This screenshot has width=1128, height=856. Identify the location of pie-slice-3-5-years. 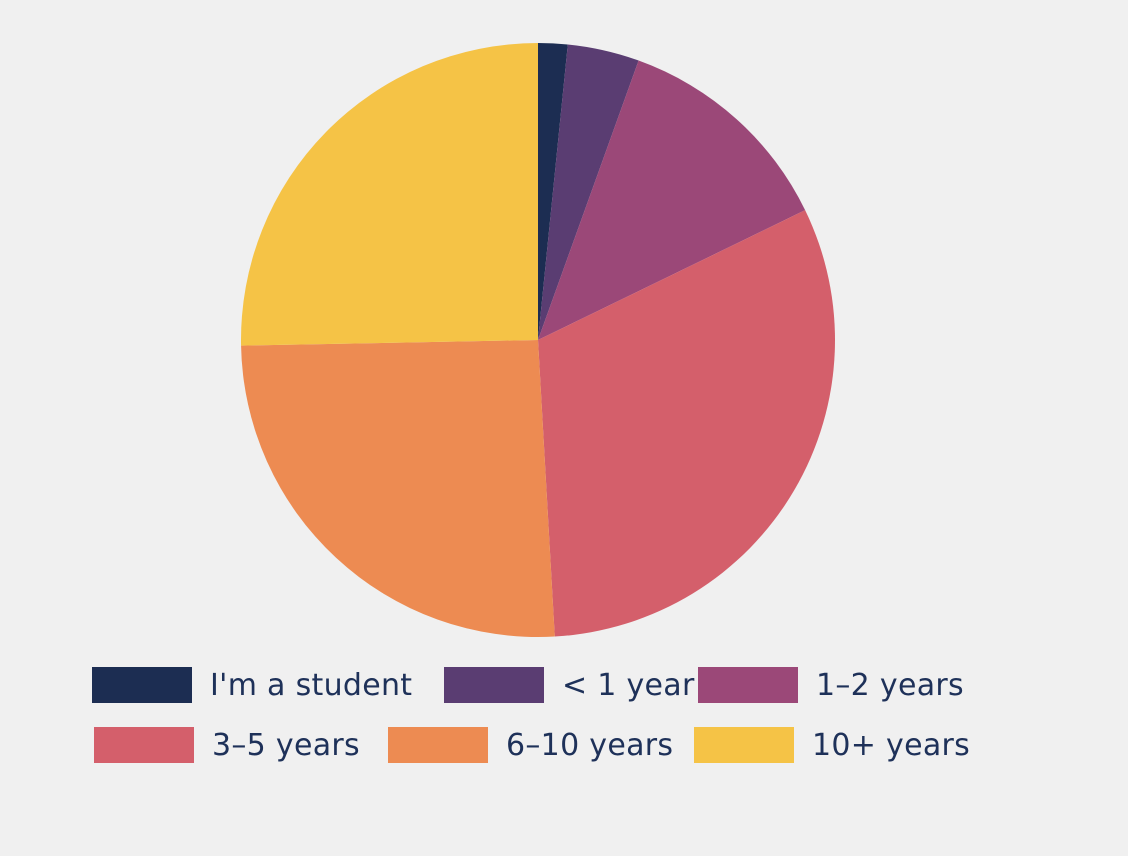
(686, 423).